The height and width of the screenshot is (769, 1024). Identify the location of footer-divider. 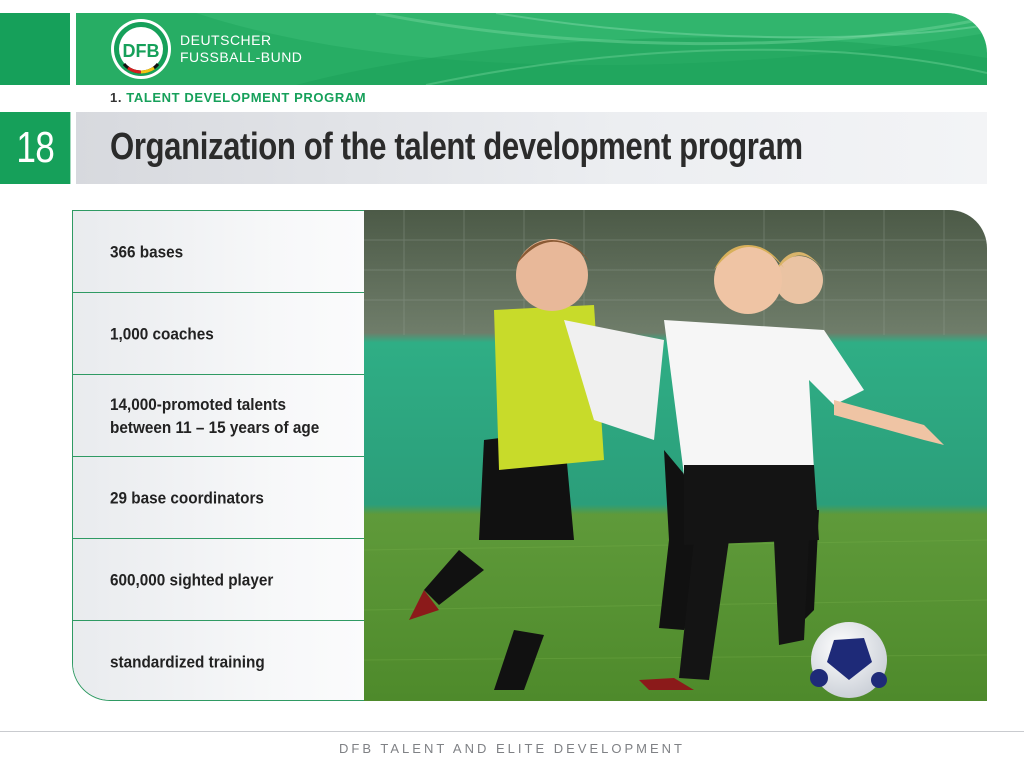
(512, 731).